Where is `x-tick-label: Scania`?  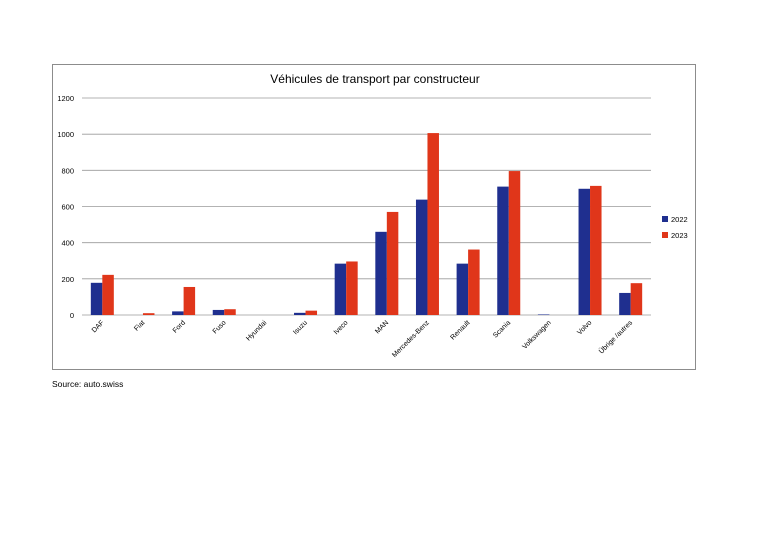
x-tick-label: Scania is located at coordinates (502, 329).